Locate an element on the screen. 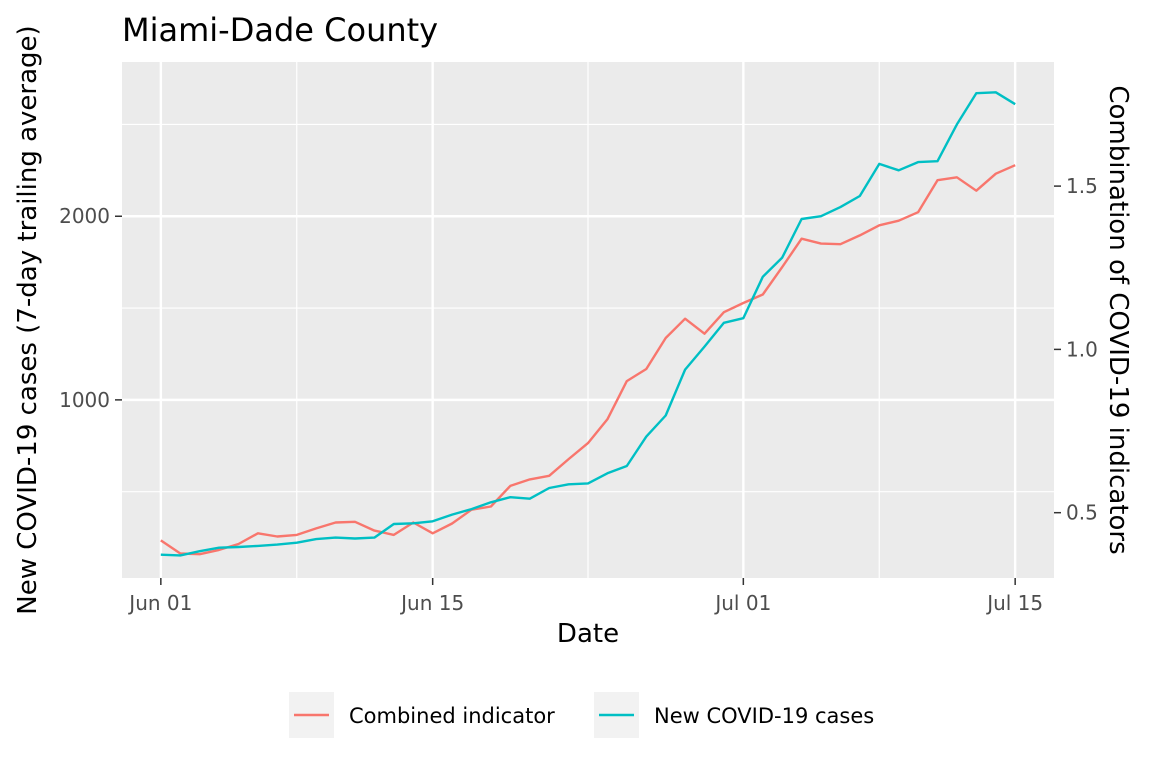  x-axis-title: Date is located at coordinates (588, 634).